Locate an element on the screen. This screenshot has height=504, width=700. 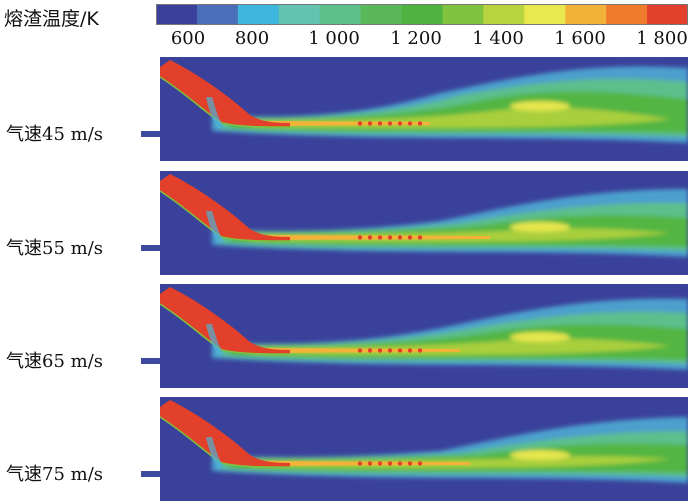
colorbar-tick-label: 600 is located at coordinates (188, 38).